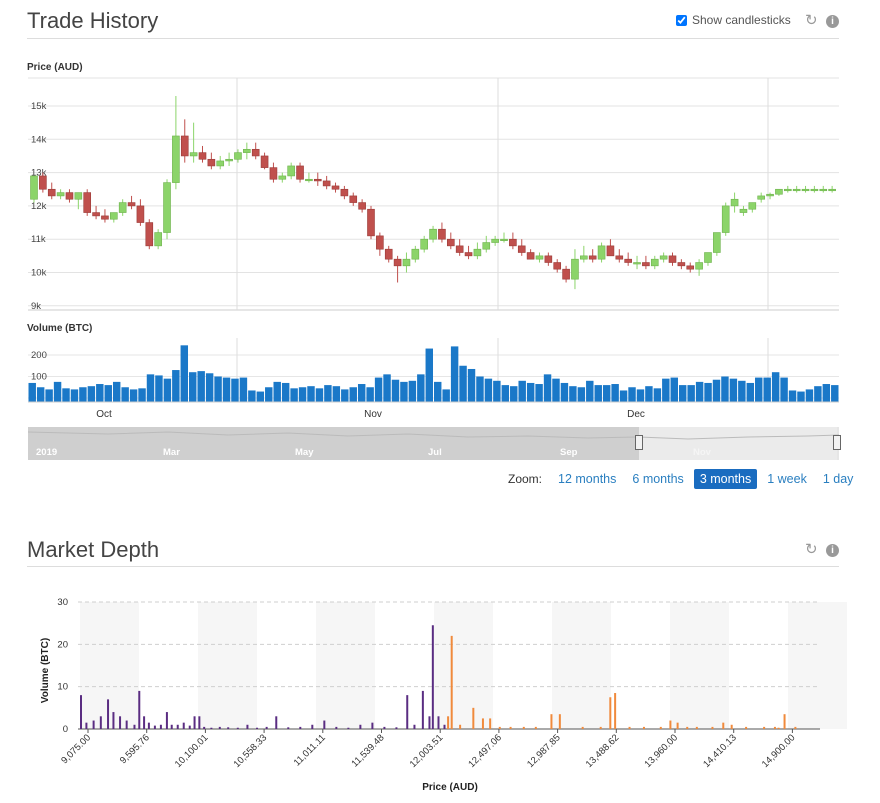 The height and width of the screenshot is (803, 880). What do you see at coordinates (787, 479) in the screenshot?
I see `zoom-1-week-button: 1 week` at bounding box center [787, 479].